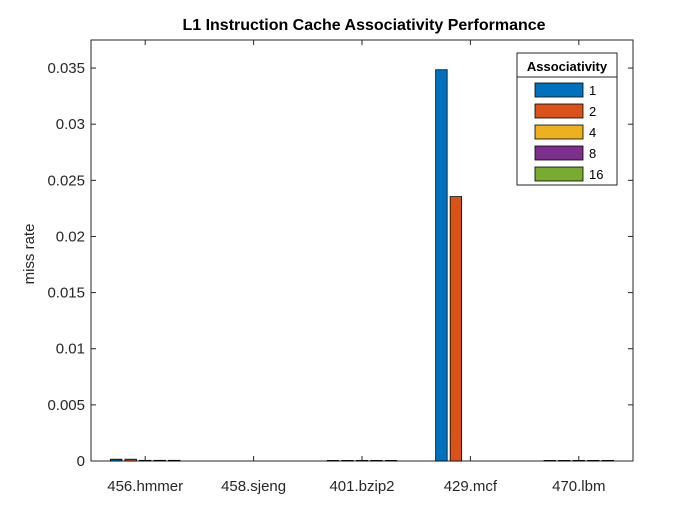 This screenshot has height=525, width=700. What do you see at coordinates (66, 293) in the screenshot?
I see `y-tick-label: 0.015` at bounding box center [66, 293].